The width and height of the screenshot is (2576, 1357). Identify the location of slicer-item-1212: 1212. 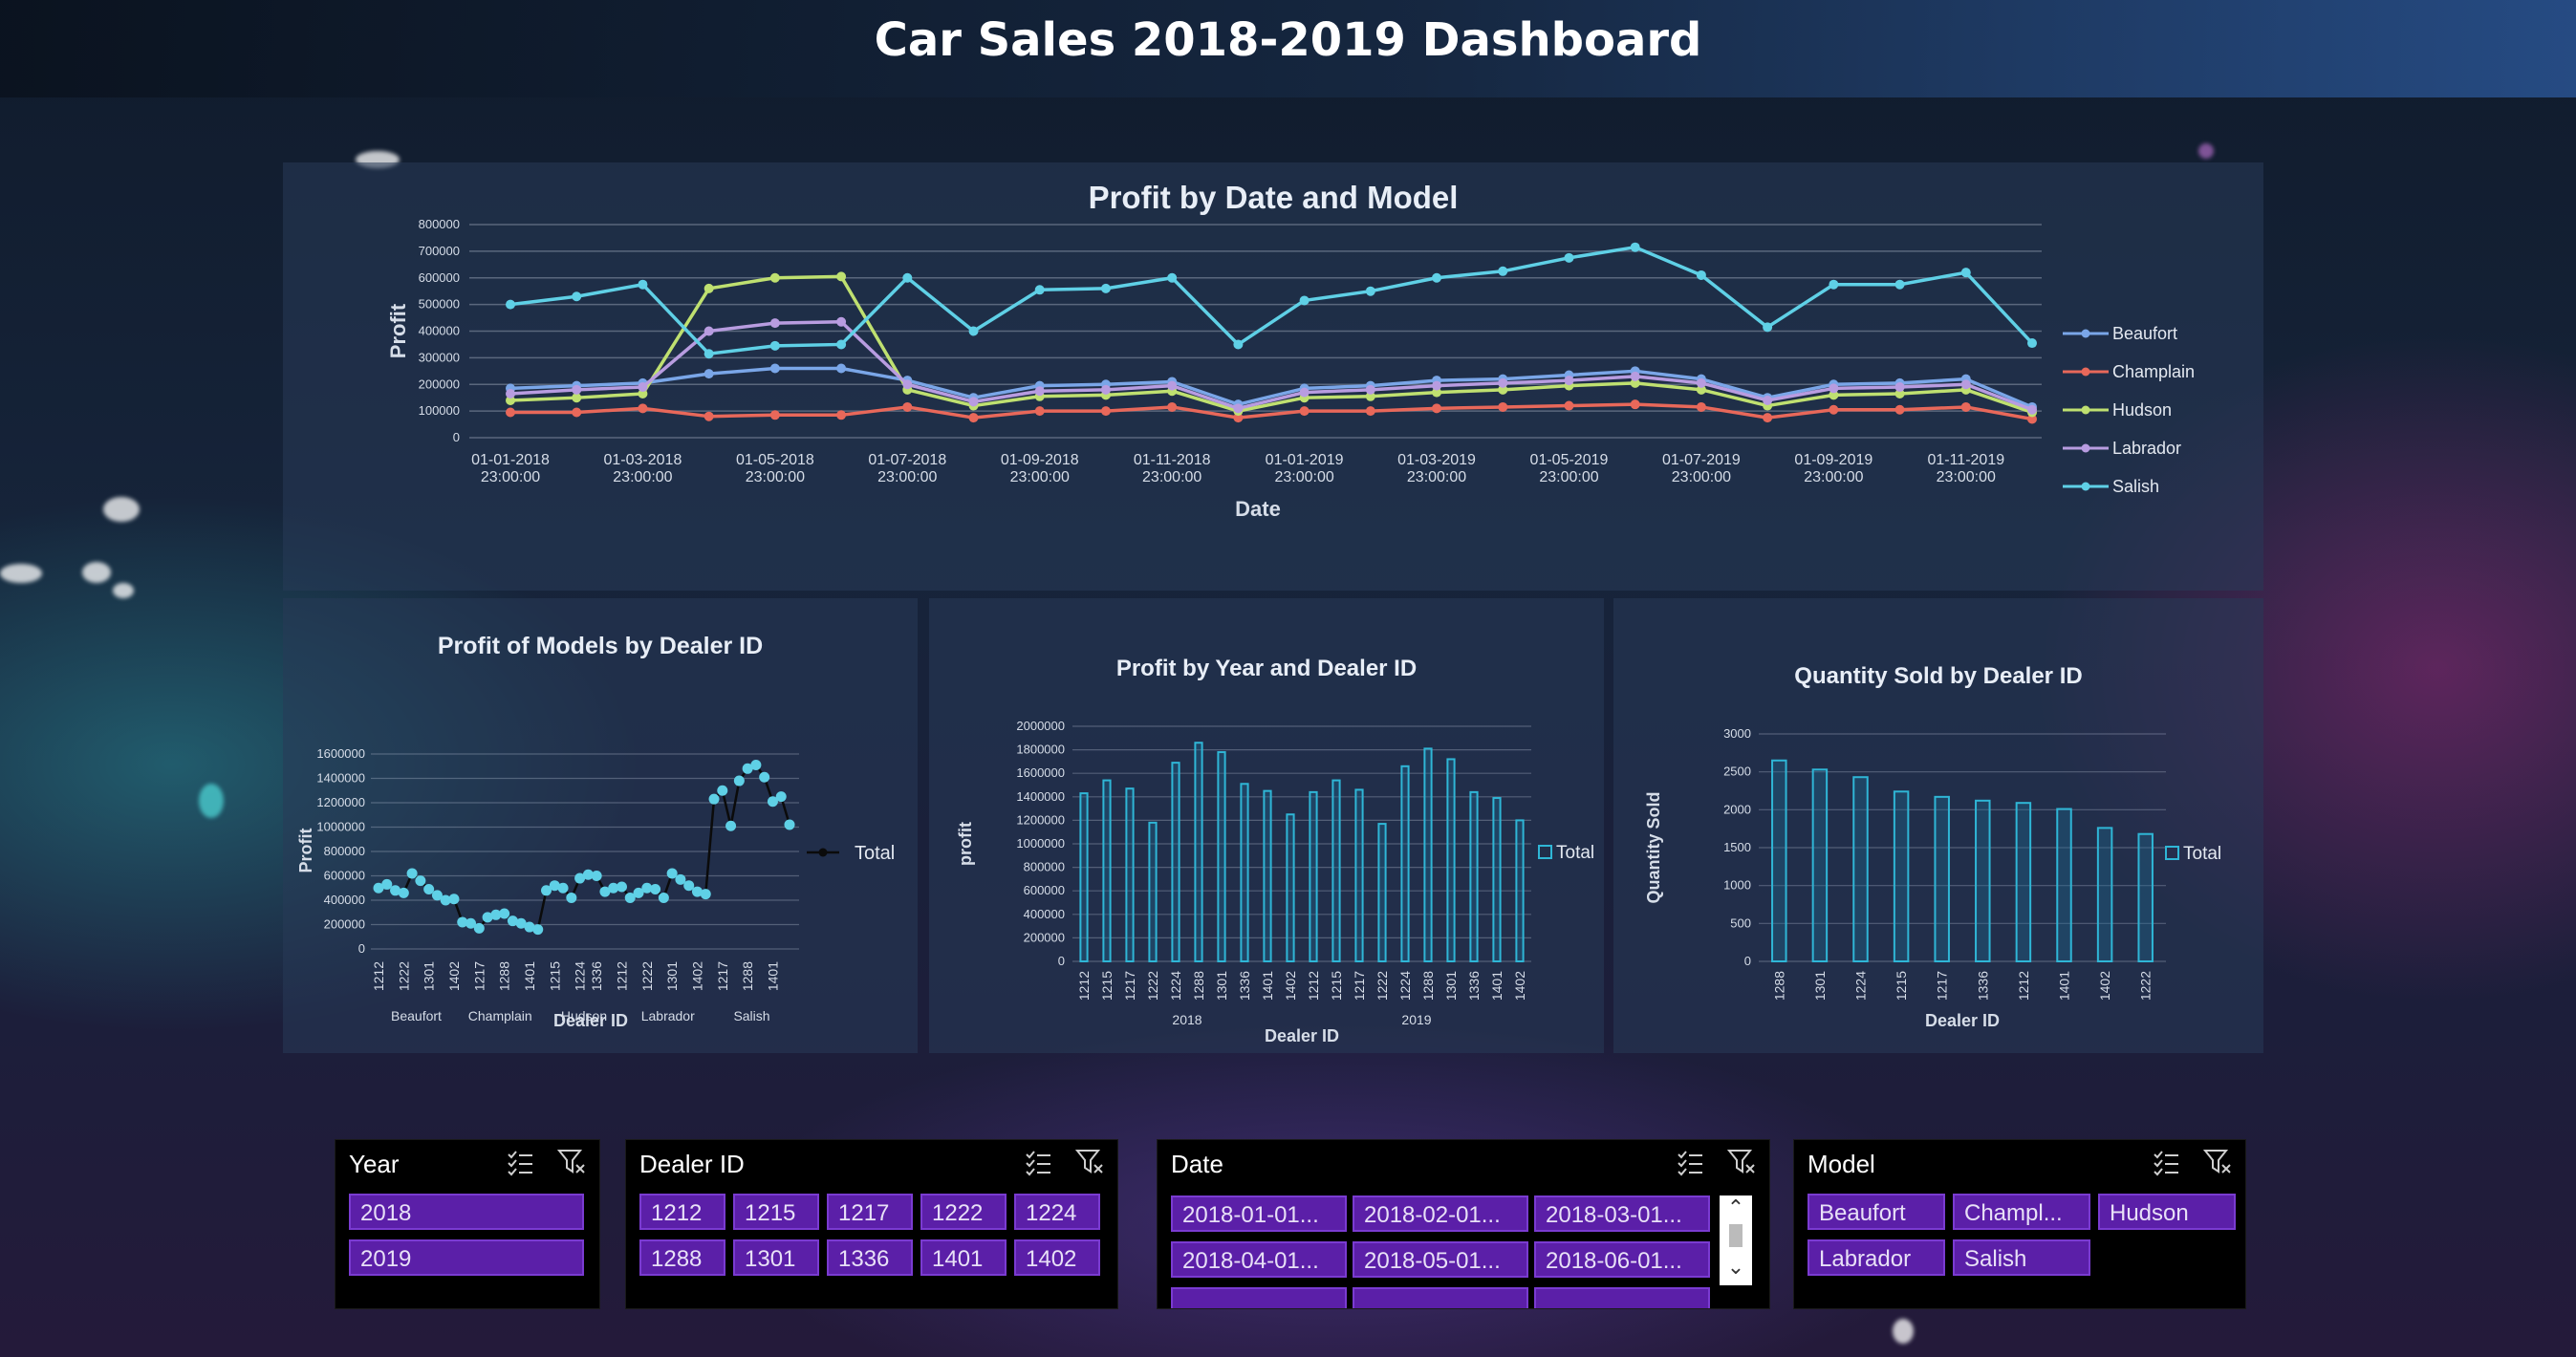
(682, 1212).